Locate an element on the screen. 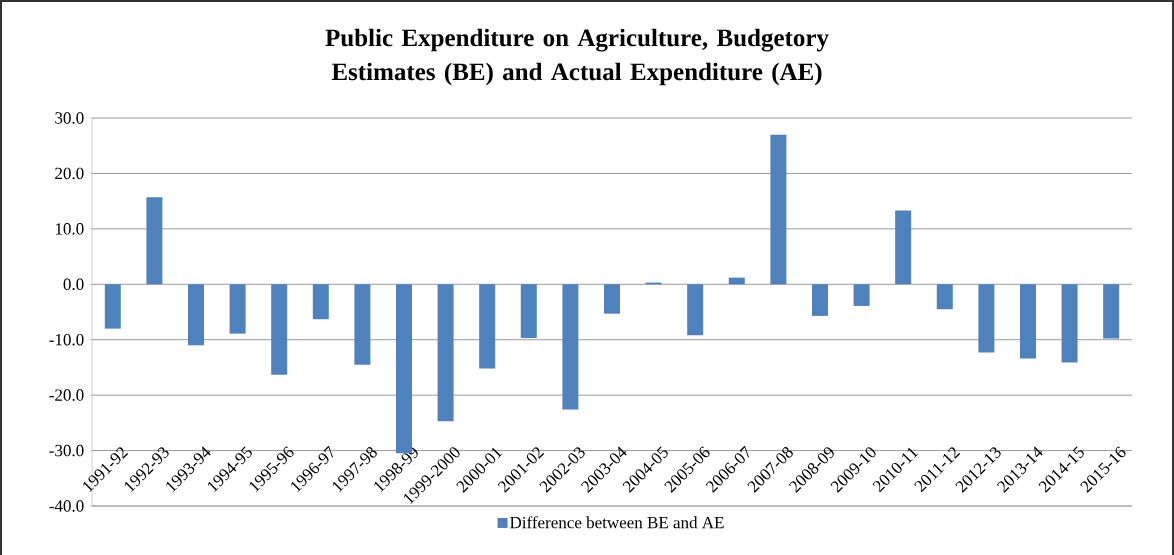 This screenshot has width=1174, height=555. y-tick-label: -10.0 is located at coordinates (66, 339).